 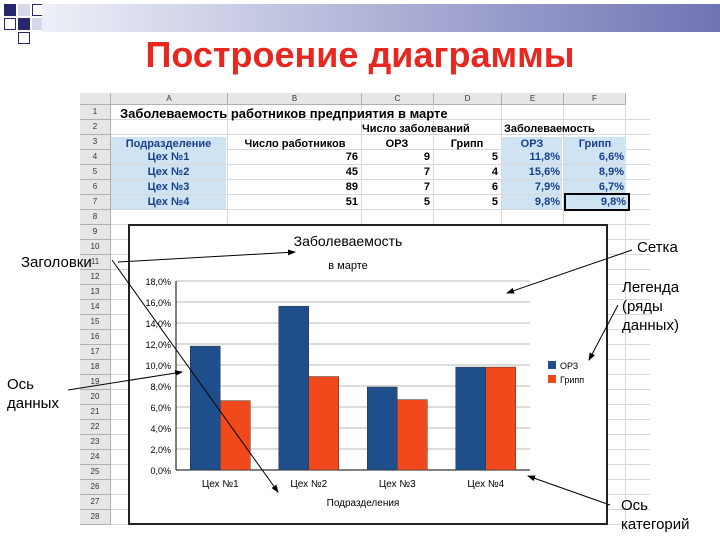 What do you see at coordinates (657, 247) in the screenshot?
I see `annotation-grid: Сетка` at bounding box center [657, 247].